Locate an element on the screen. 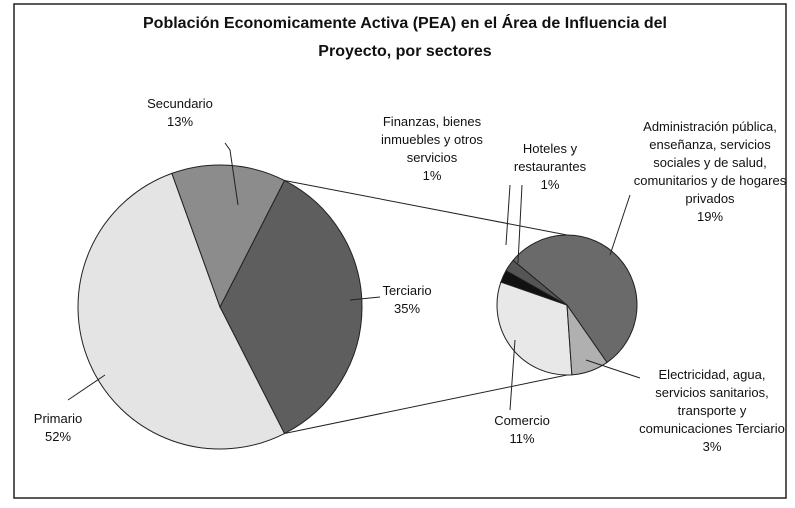 The width and height of the screenshot is (795, 508). data-label: Terciario 35% is located at coordinates (407, 300).